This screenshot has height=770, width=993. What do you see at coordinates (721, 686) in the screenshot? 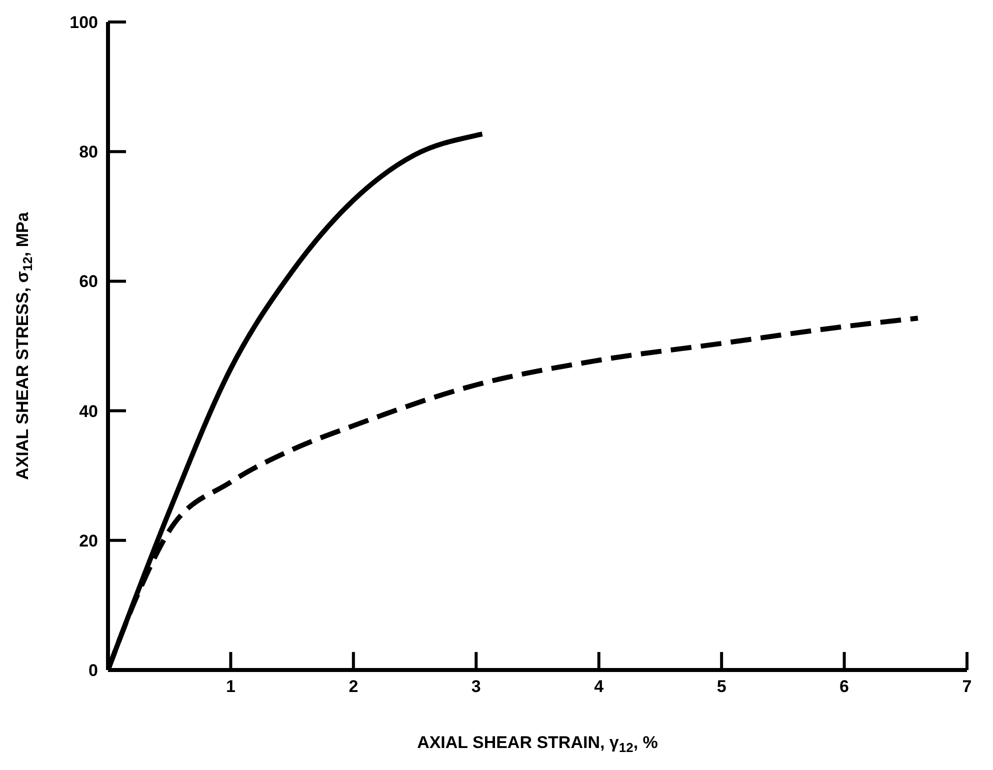
I see `x-tick-label: 5` at bounding box center [721, 686].